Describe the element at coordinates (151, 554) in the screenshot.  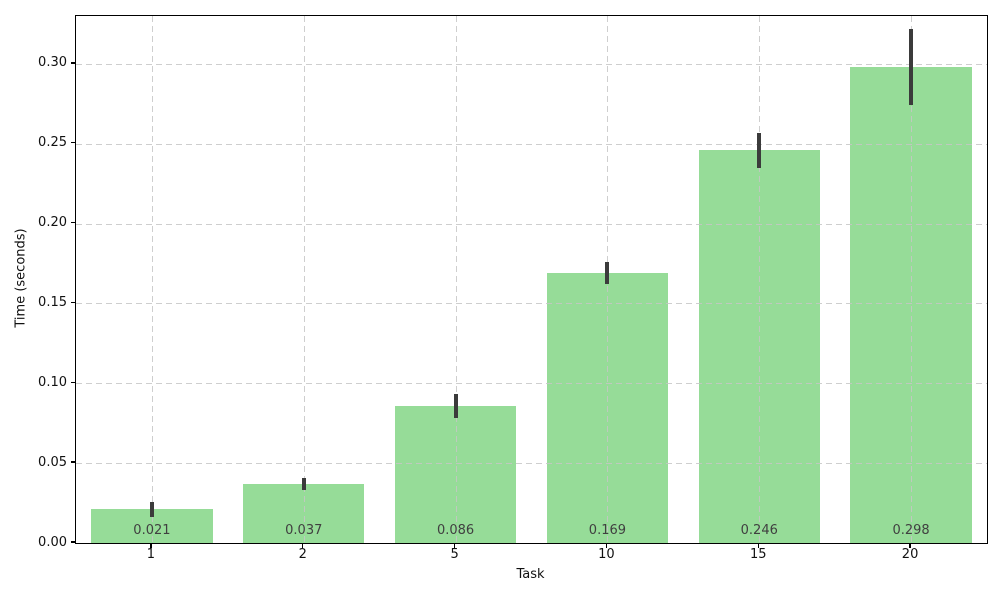
I see `x-tick-label: 1` at that location.